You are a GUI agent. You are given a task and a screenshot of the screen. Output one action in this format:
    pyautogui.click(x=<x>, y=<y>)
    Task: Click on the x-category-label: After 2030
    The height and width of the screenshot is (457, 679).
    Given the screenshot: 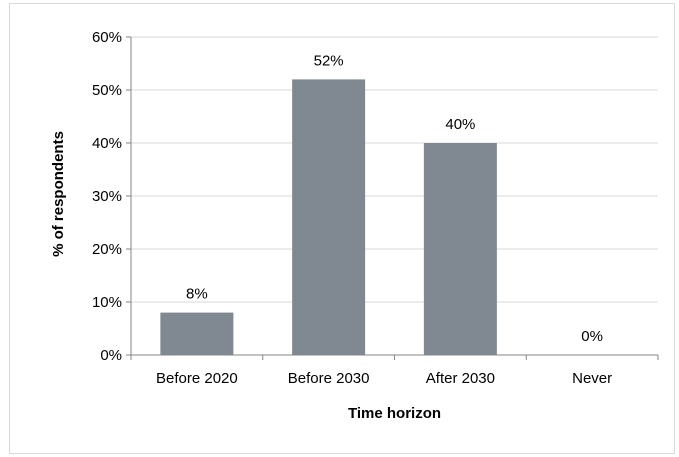 What is the action you would take?
    pyautogui.click(x=460, y=378)
    